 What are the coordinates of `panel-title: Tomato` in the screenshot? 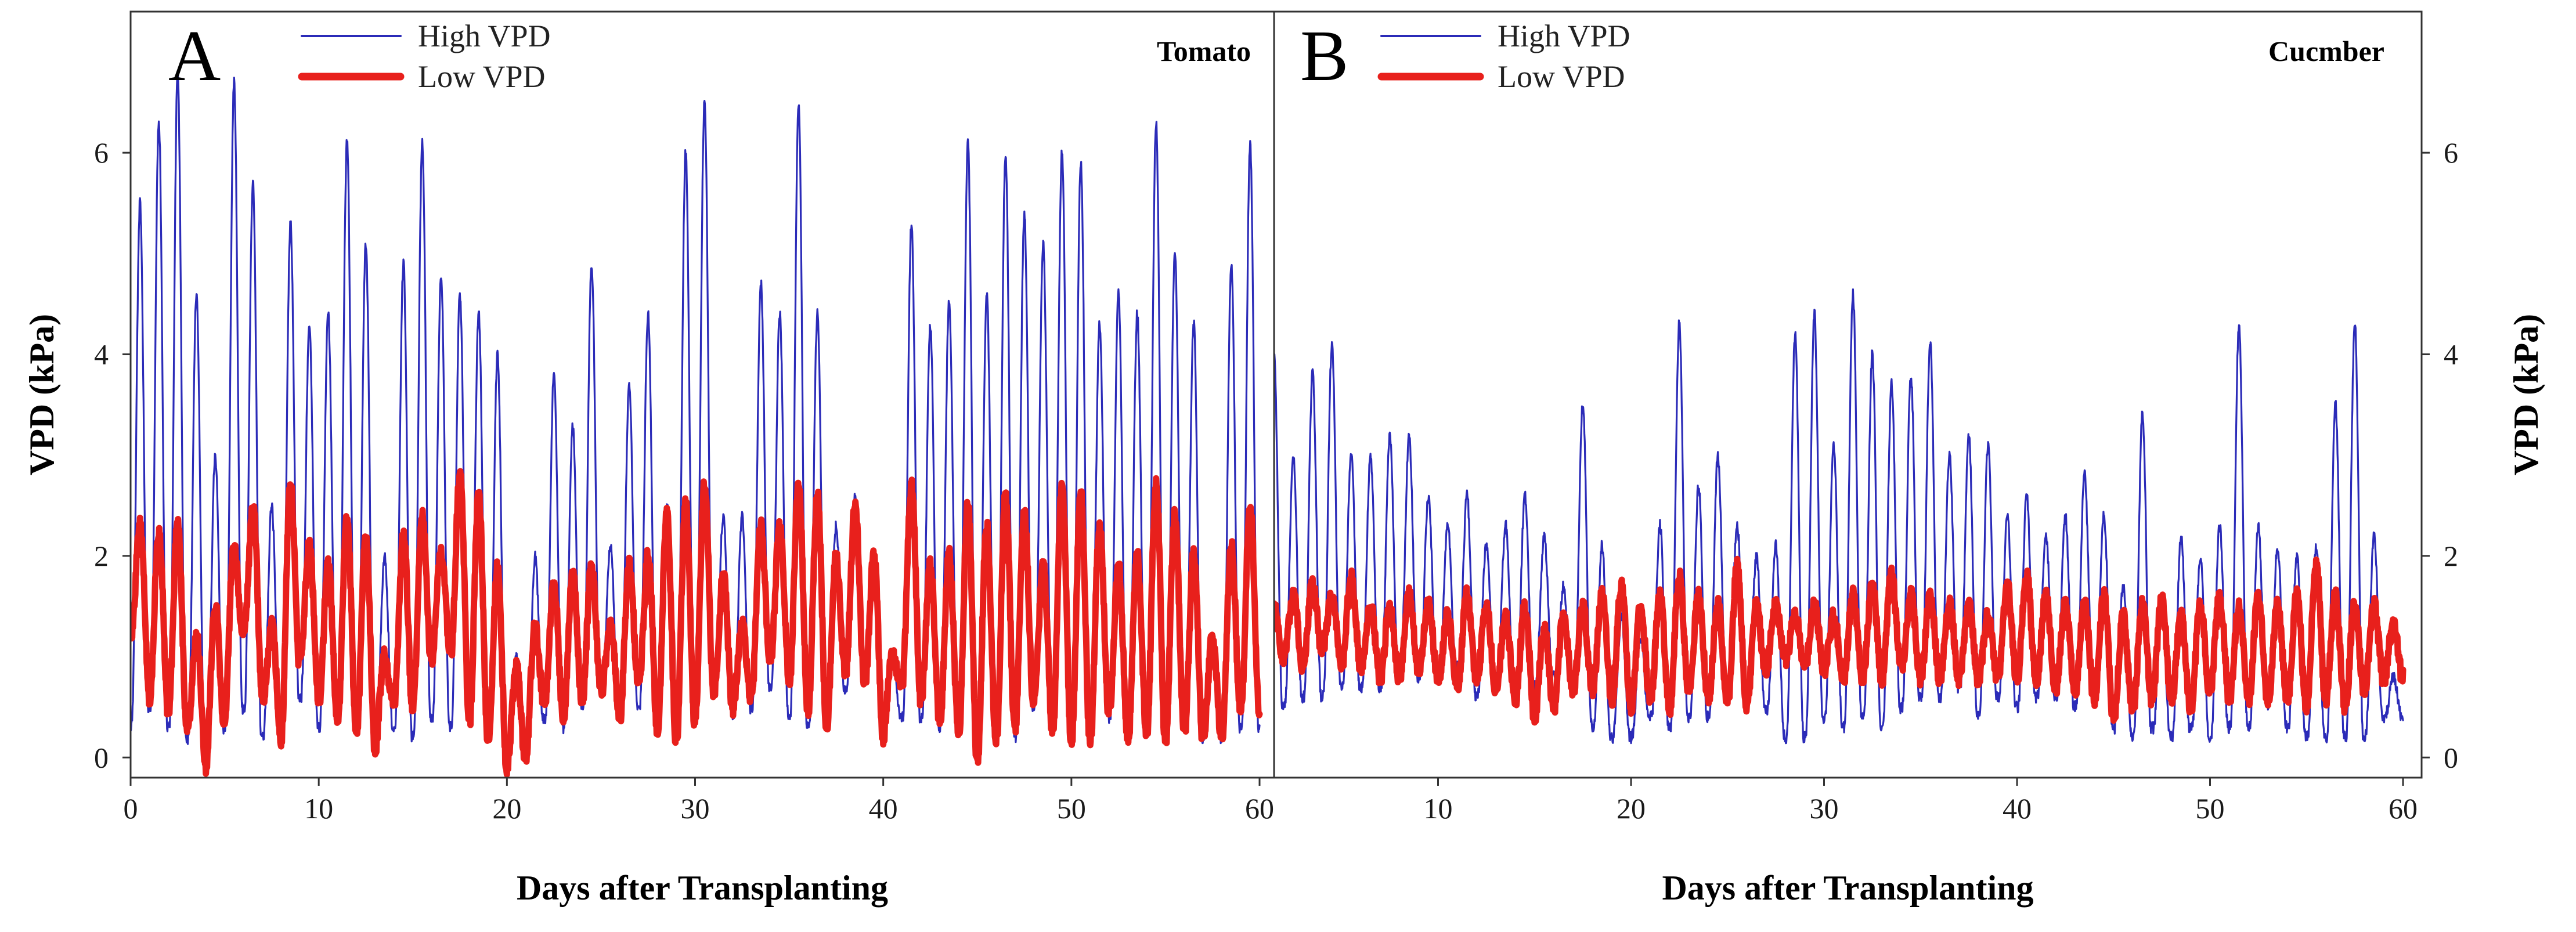 It's located at (1204, 51).